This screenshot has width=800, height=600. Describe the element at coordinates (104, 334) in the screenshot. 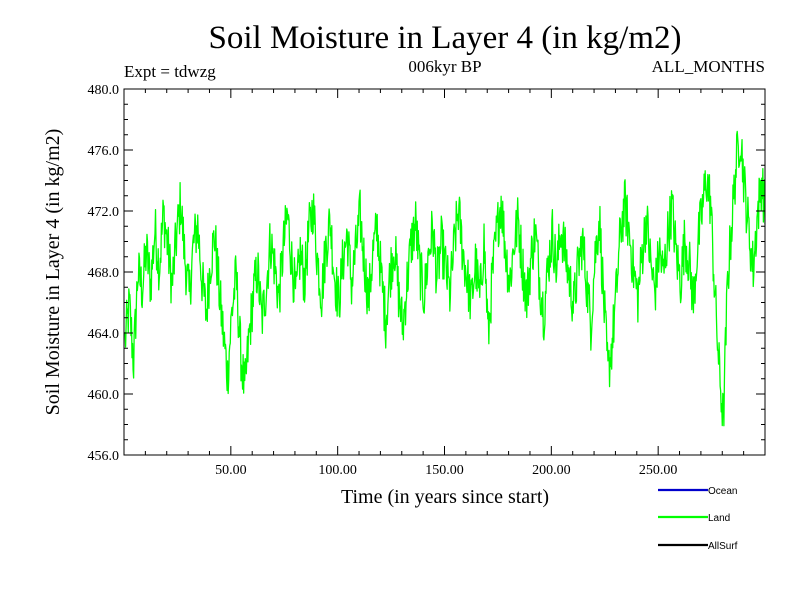

I see `y-tick-label: 464.0` at that location.